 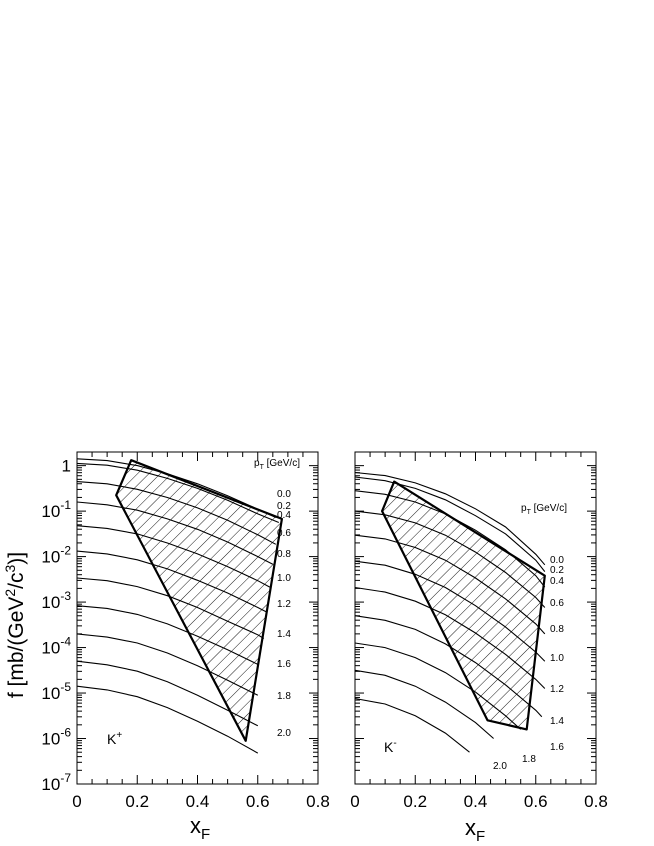 What do you see at coordinates (284, 494) in the screenshot?
I see `kplus-curve-label-0.0: 0.0` at bounding box center [284, 494].